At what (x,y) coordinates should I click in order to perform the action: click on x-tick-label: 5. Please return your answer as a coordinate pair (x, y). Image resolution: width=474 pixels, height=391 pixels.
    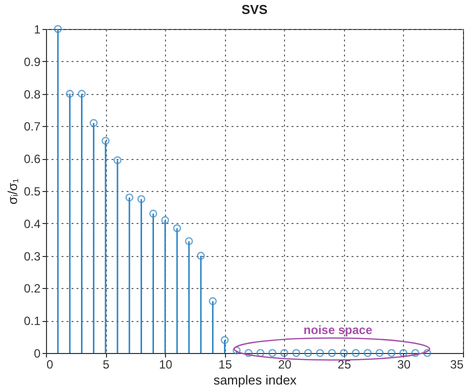
    Looking at the image, I should click on (106, 365).